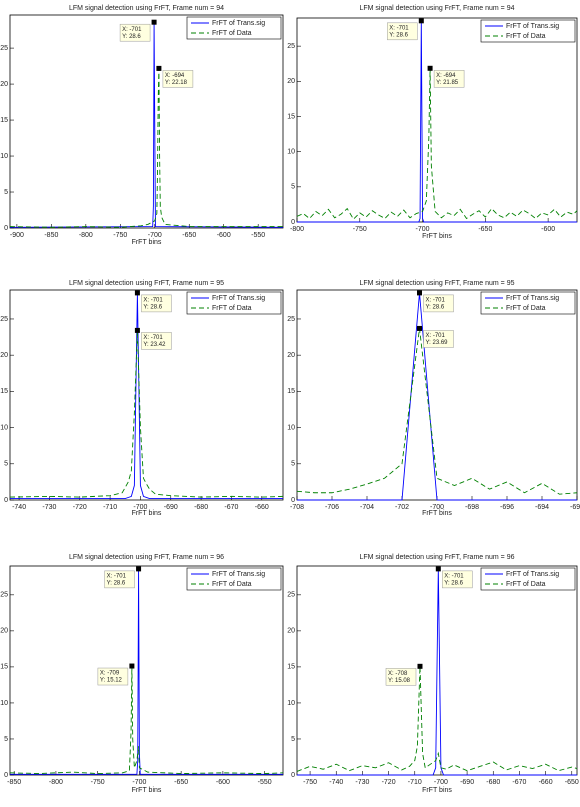 The height and width of the screenshot is (807, 580). Describe the element at coordinates (519, 782) in the screenshot. I see `x-tick-label: -670` at that location.